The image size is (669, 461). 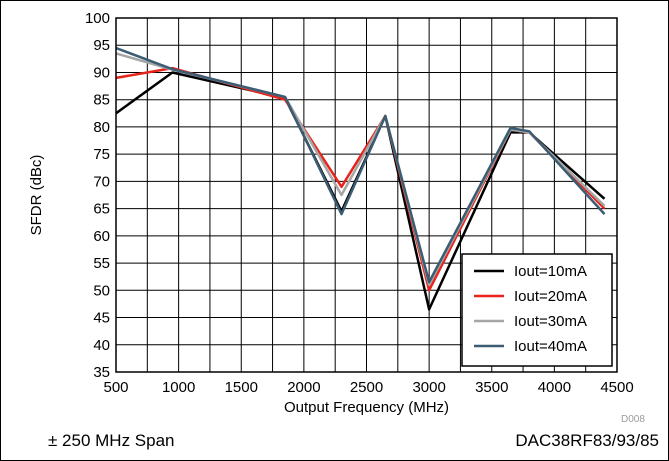 What do you see at coordinates (550, 296) in the screenshot?
I see `legend-label: Iout=20mA` at bounding box center [550, 296].